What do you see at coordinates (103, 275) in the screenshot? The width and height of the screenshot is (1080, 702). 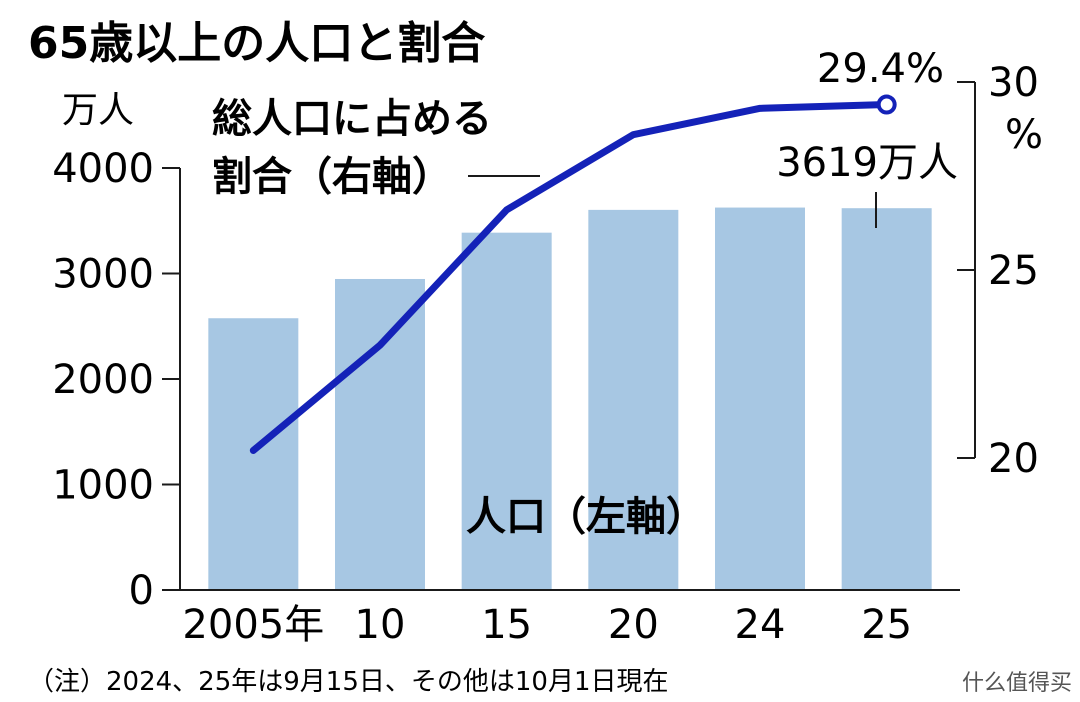 I see `left-tick-label-3: 3000` at bounding box center [103, 275].